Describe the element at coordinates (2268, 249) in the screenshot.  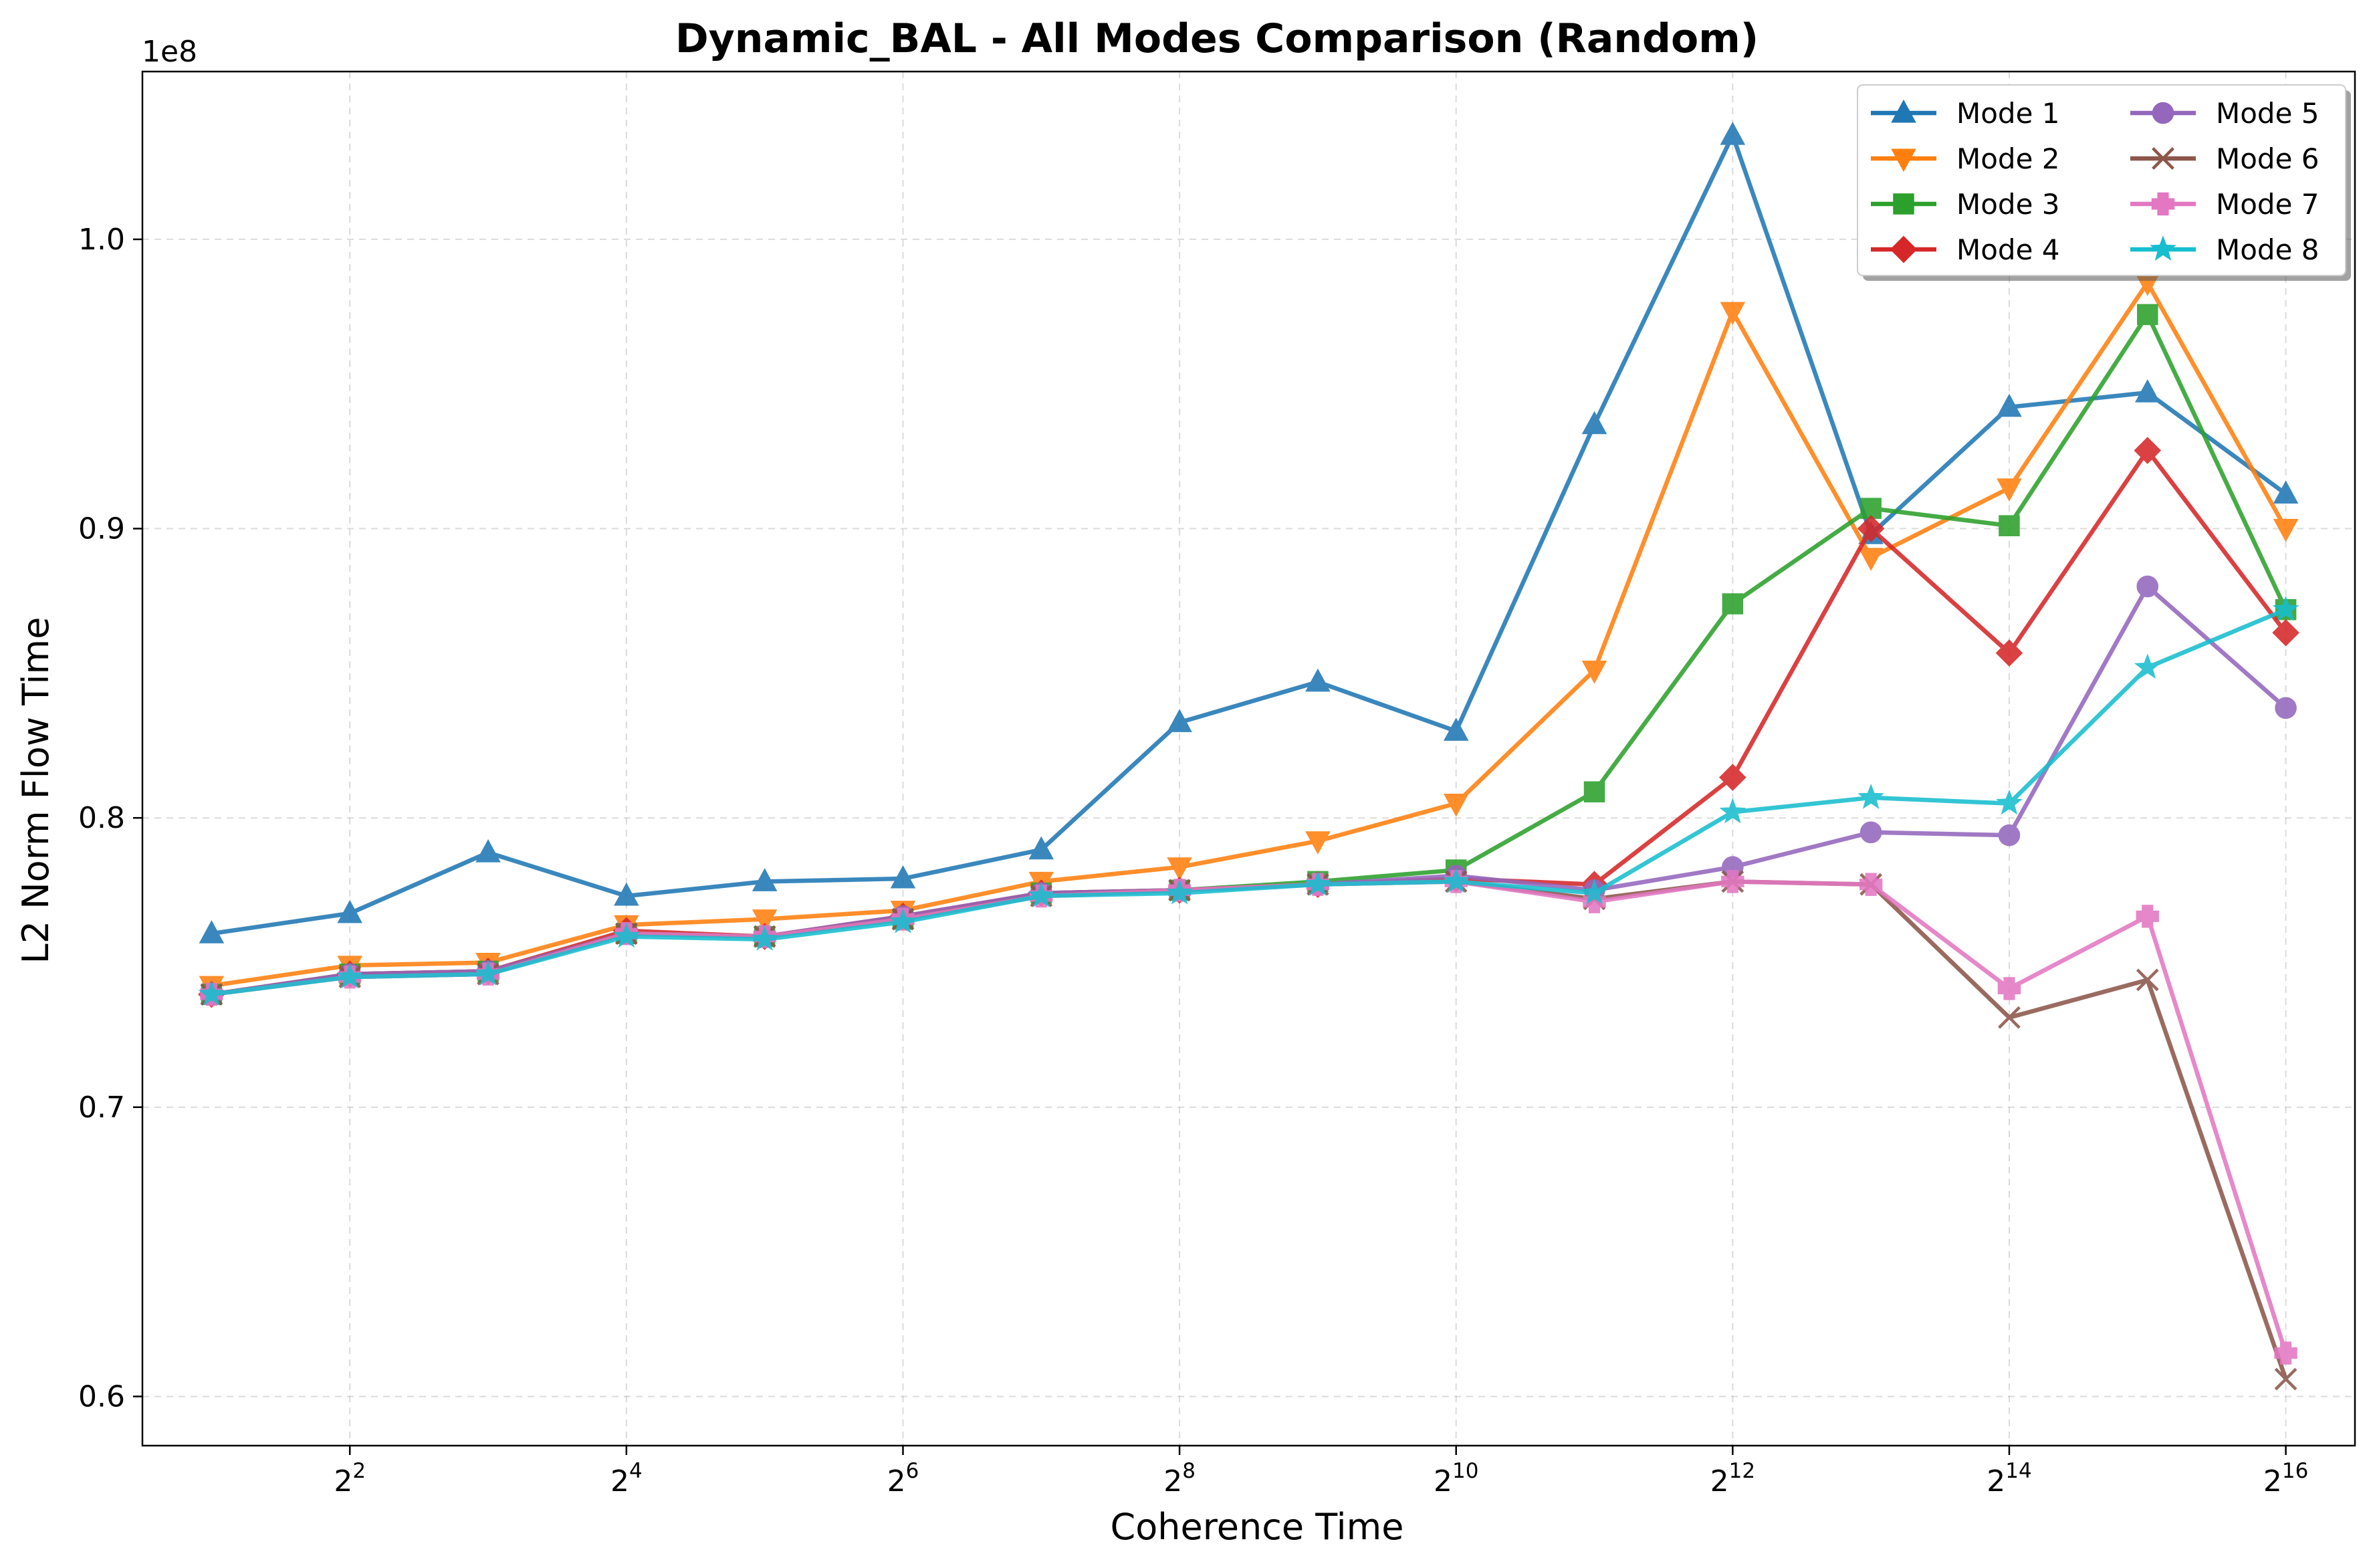
I see `legend-label: Mode 8` at that location.